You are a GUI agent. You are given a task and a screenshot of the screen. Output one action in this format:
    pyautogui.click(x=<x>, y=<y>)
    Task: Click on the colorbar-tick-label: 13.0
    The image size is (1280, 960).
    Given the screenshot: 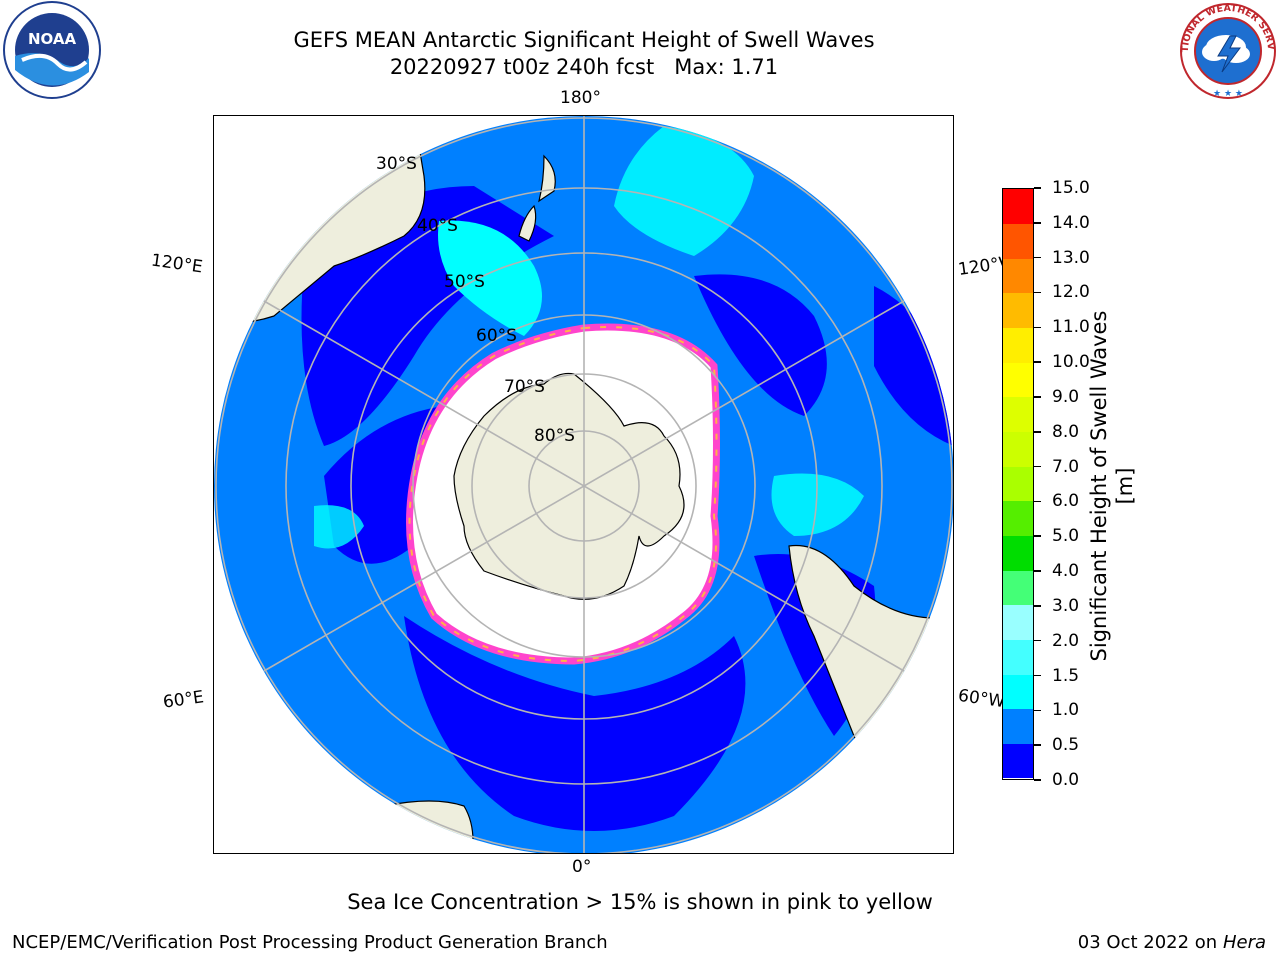 What is the action you would take?
    pyautogui.click(x=1071, y=257)
    